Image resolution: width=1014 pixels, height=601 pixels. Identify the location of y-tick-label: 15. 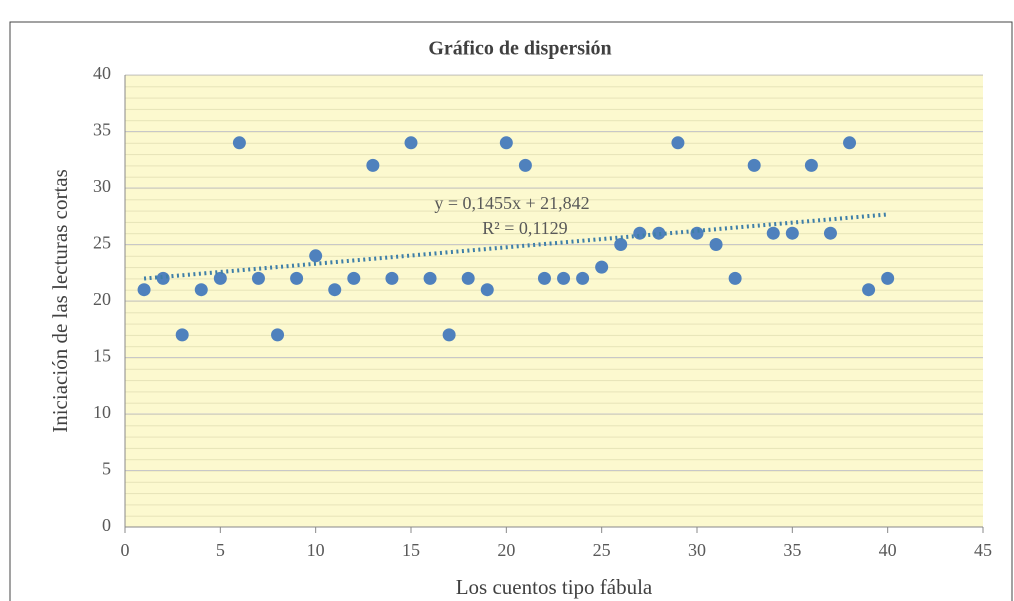
(102, 356).